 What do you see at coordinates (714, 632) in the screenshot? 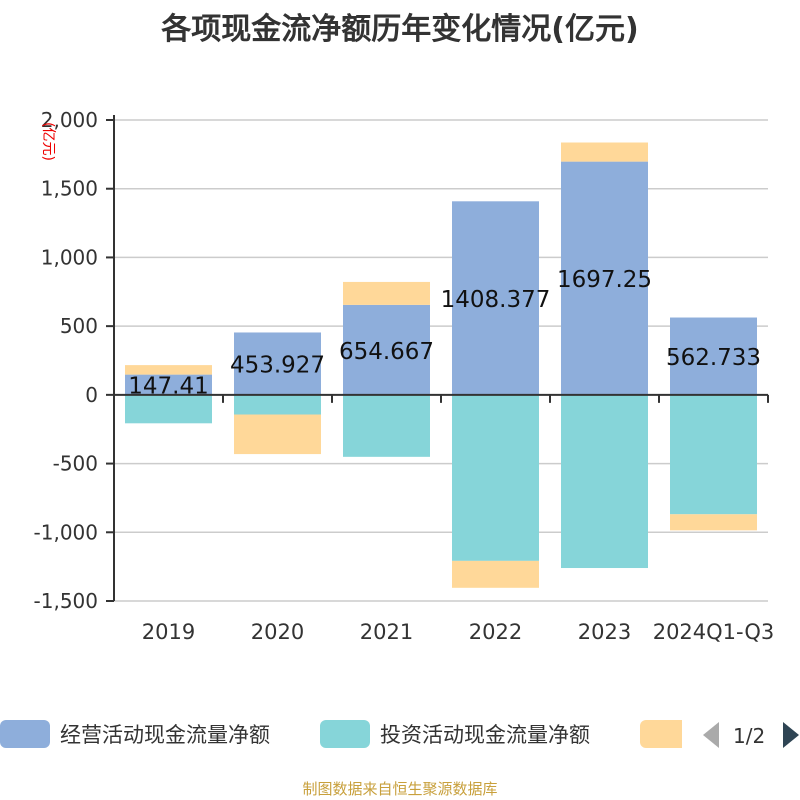
I see `x-tick-label: 2024Q1-Q3` at bounding box center [714, 632].